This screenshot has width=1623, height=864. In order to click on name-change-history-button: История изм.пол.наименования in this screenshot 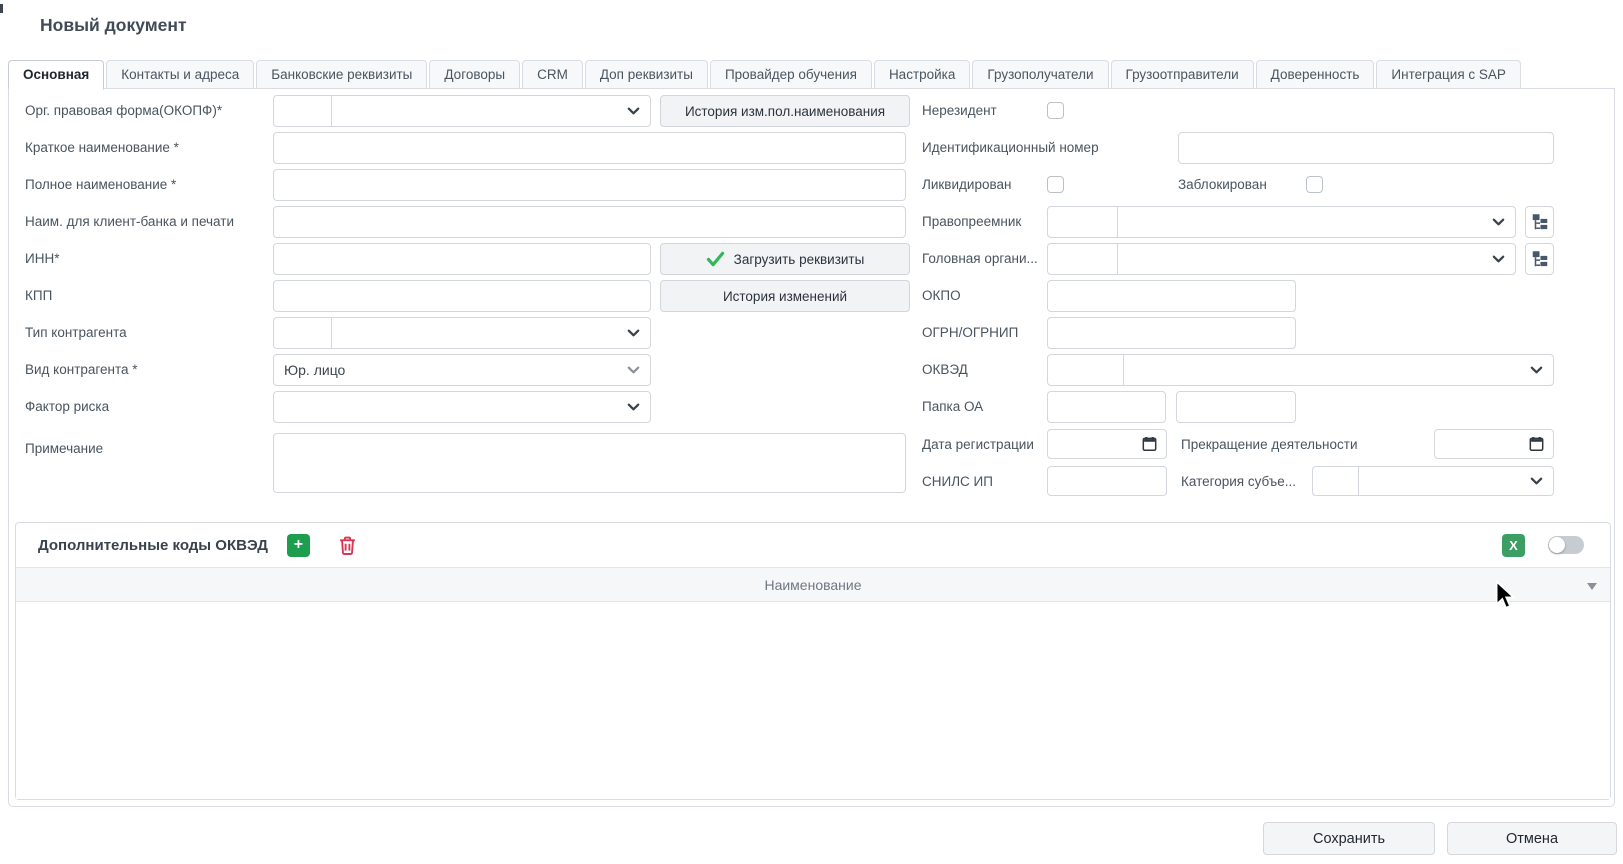, I will do `click(785, 111)`.